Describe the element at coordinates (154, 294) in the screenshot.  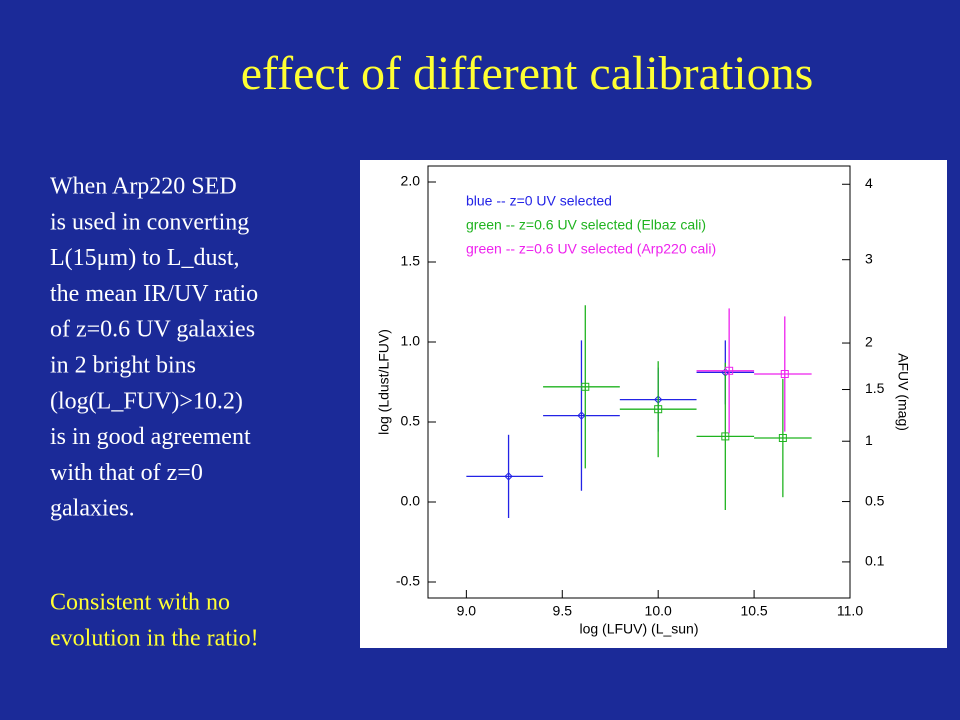
I see `body-text: the mean IR/UV ratio` at that location.